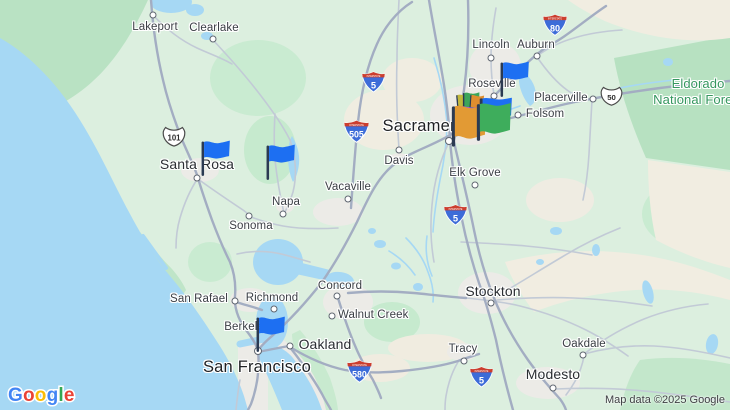 This screenshot has height=410, width=730. I want to click on logo-letter-o1: o, so click(29, 395).